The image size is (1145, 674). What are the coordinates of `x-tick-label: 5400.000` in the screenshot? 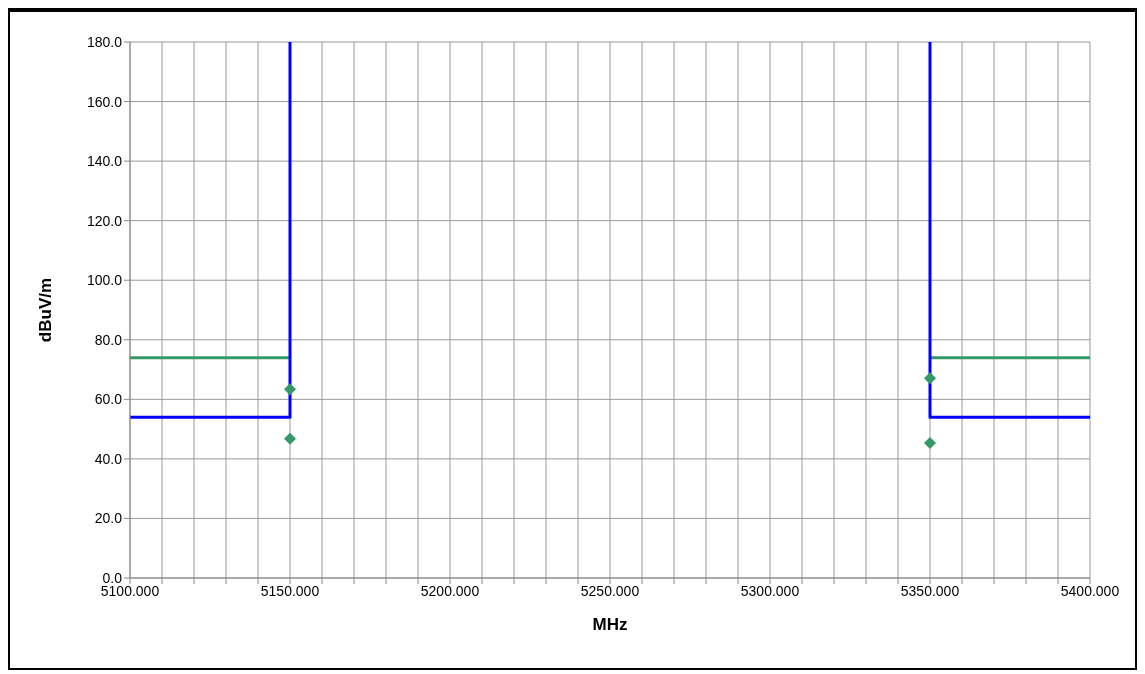 It's located at (1090, 590).